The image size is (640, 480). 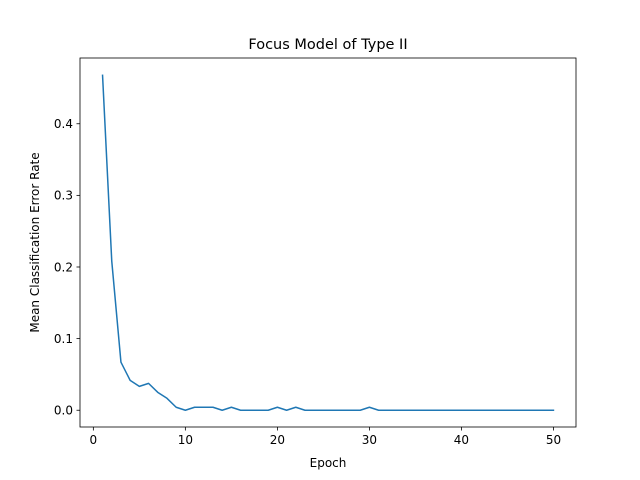 What do you see at coordinates (369, 440) in the screenshot?
I see `x-tick-label: 30` at bounding box center [369, 440].